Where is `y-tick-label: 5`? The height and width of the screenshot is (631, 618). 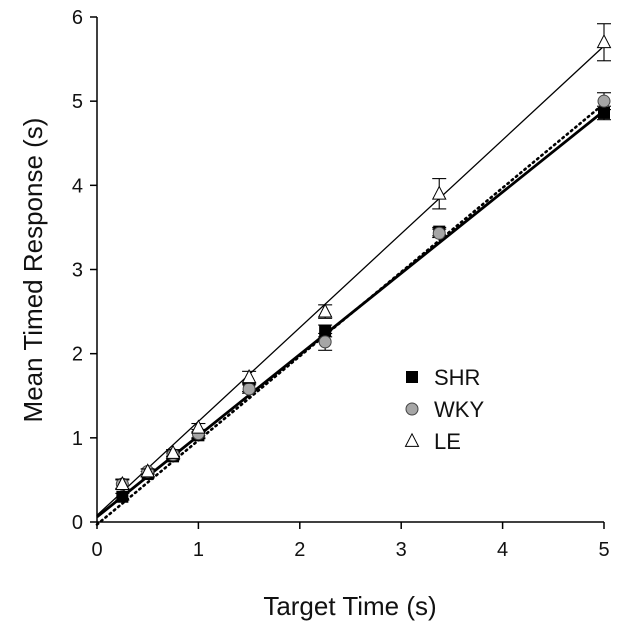 y-tick-label: 5 is located at coordinates (77, 102).